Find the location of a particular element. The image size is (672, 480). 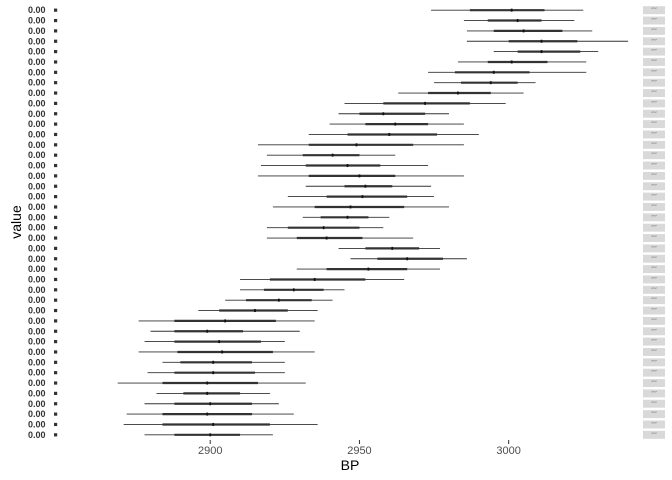

x-axis: 2900 2950 3000 is located at coordinates (359, 448).